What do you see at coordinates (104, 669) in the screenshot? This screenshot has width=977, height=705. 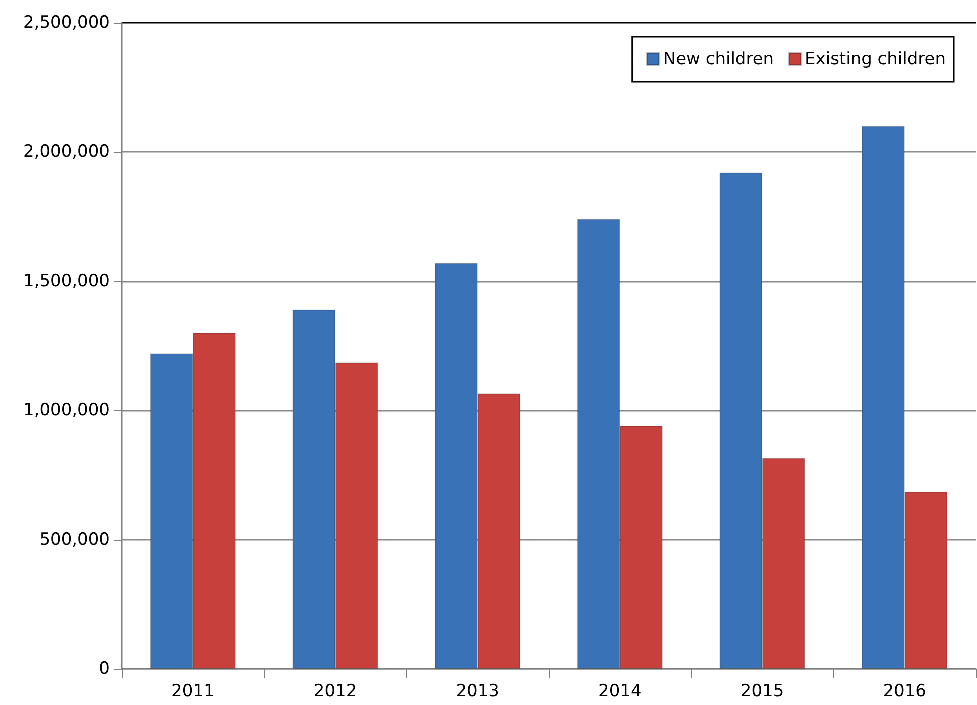 I see `y-tick-label: 0` at bounding box center [104, 669].